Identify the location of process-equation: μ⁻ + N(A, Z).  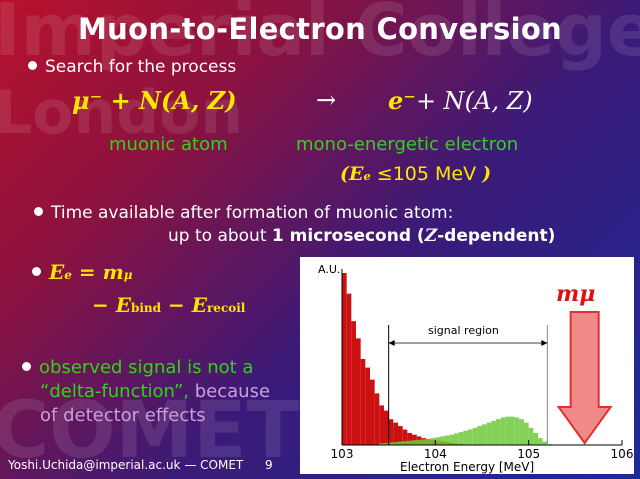
(154, 100).